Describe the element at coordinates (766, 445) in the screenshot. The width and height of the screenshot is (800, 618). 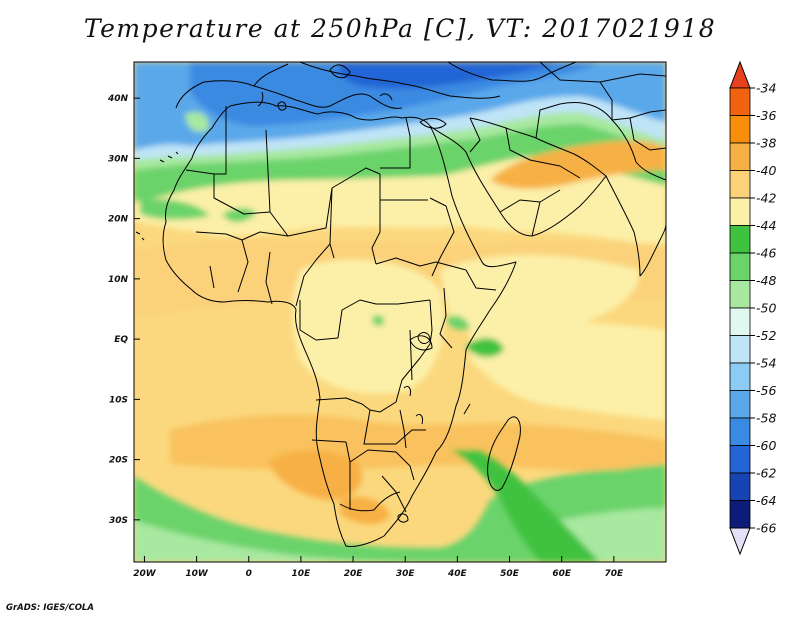
I see `colorbar-label: -60` at that location.